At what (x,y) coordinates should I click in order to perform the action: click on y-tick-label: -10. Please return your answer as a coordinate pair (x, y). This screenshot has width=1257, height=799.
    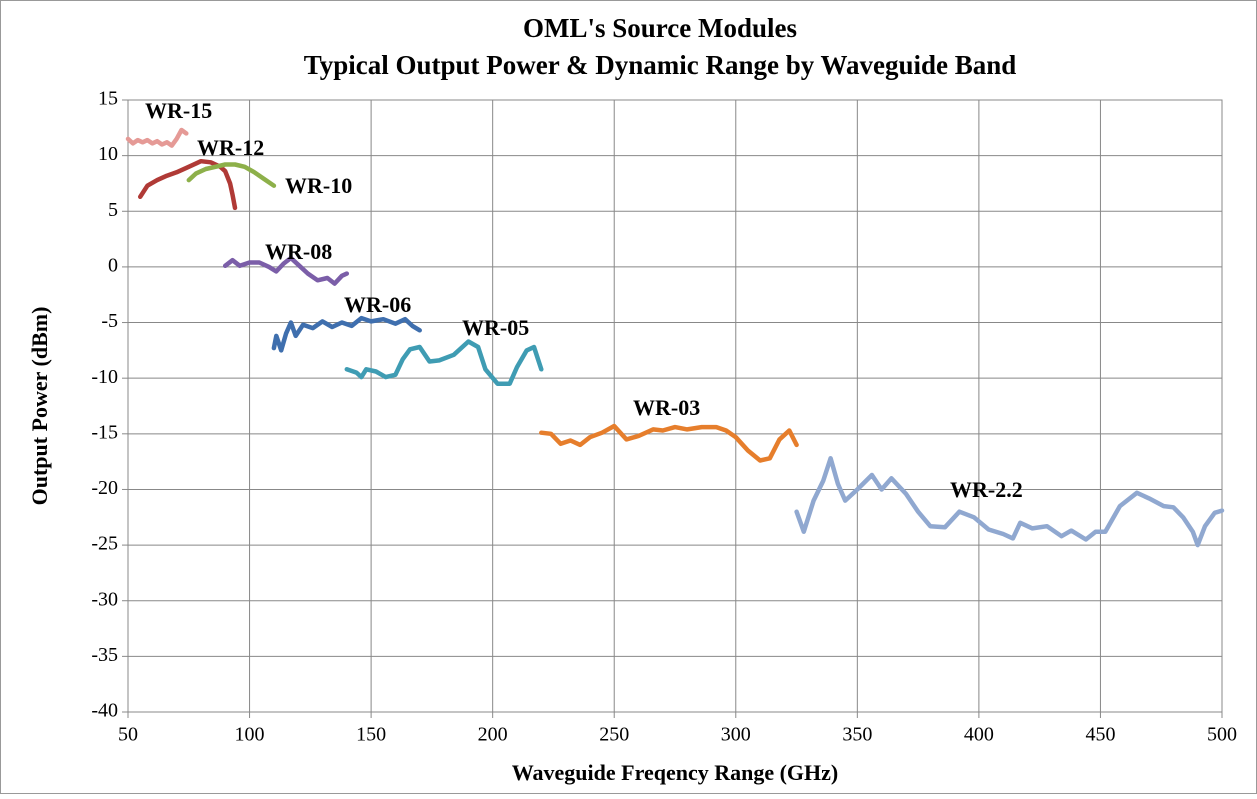
    Looking at the image, I should click on (104, 377).